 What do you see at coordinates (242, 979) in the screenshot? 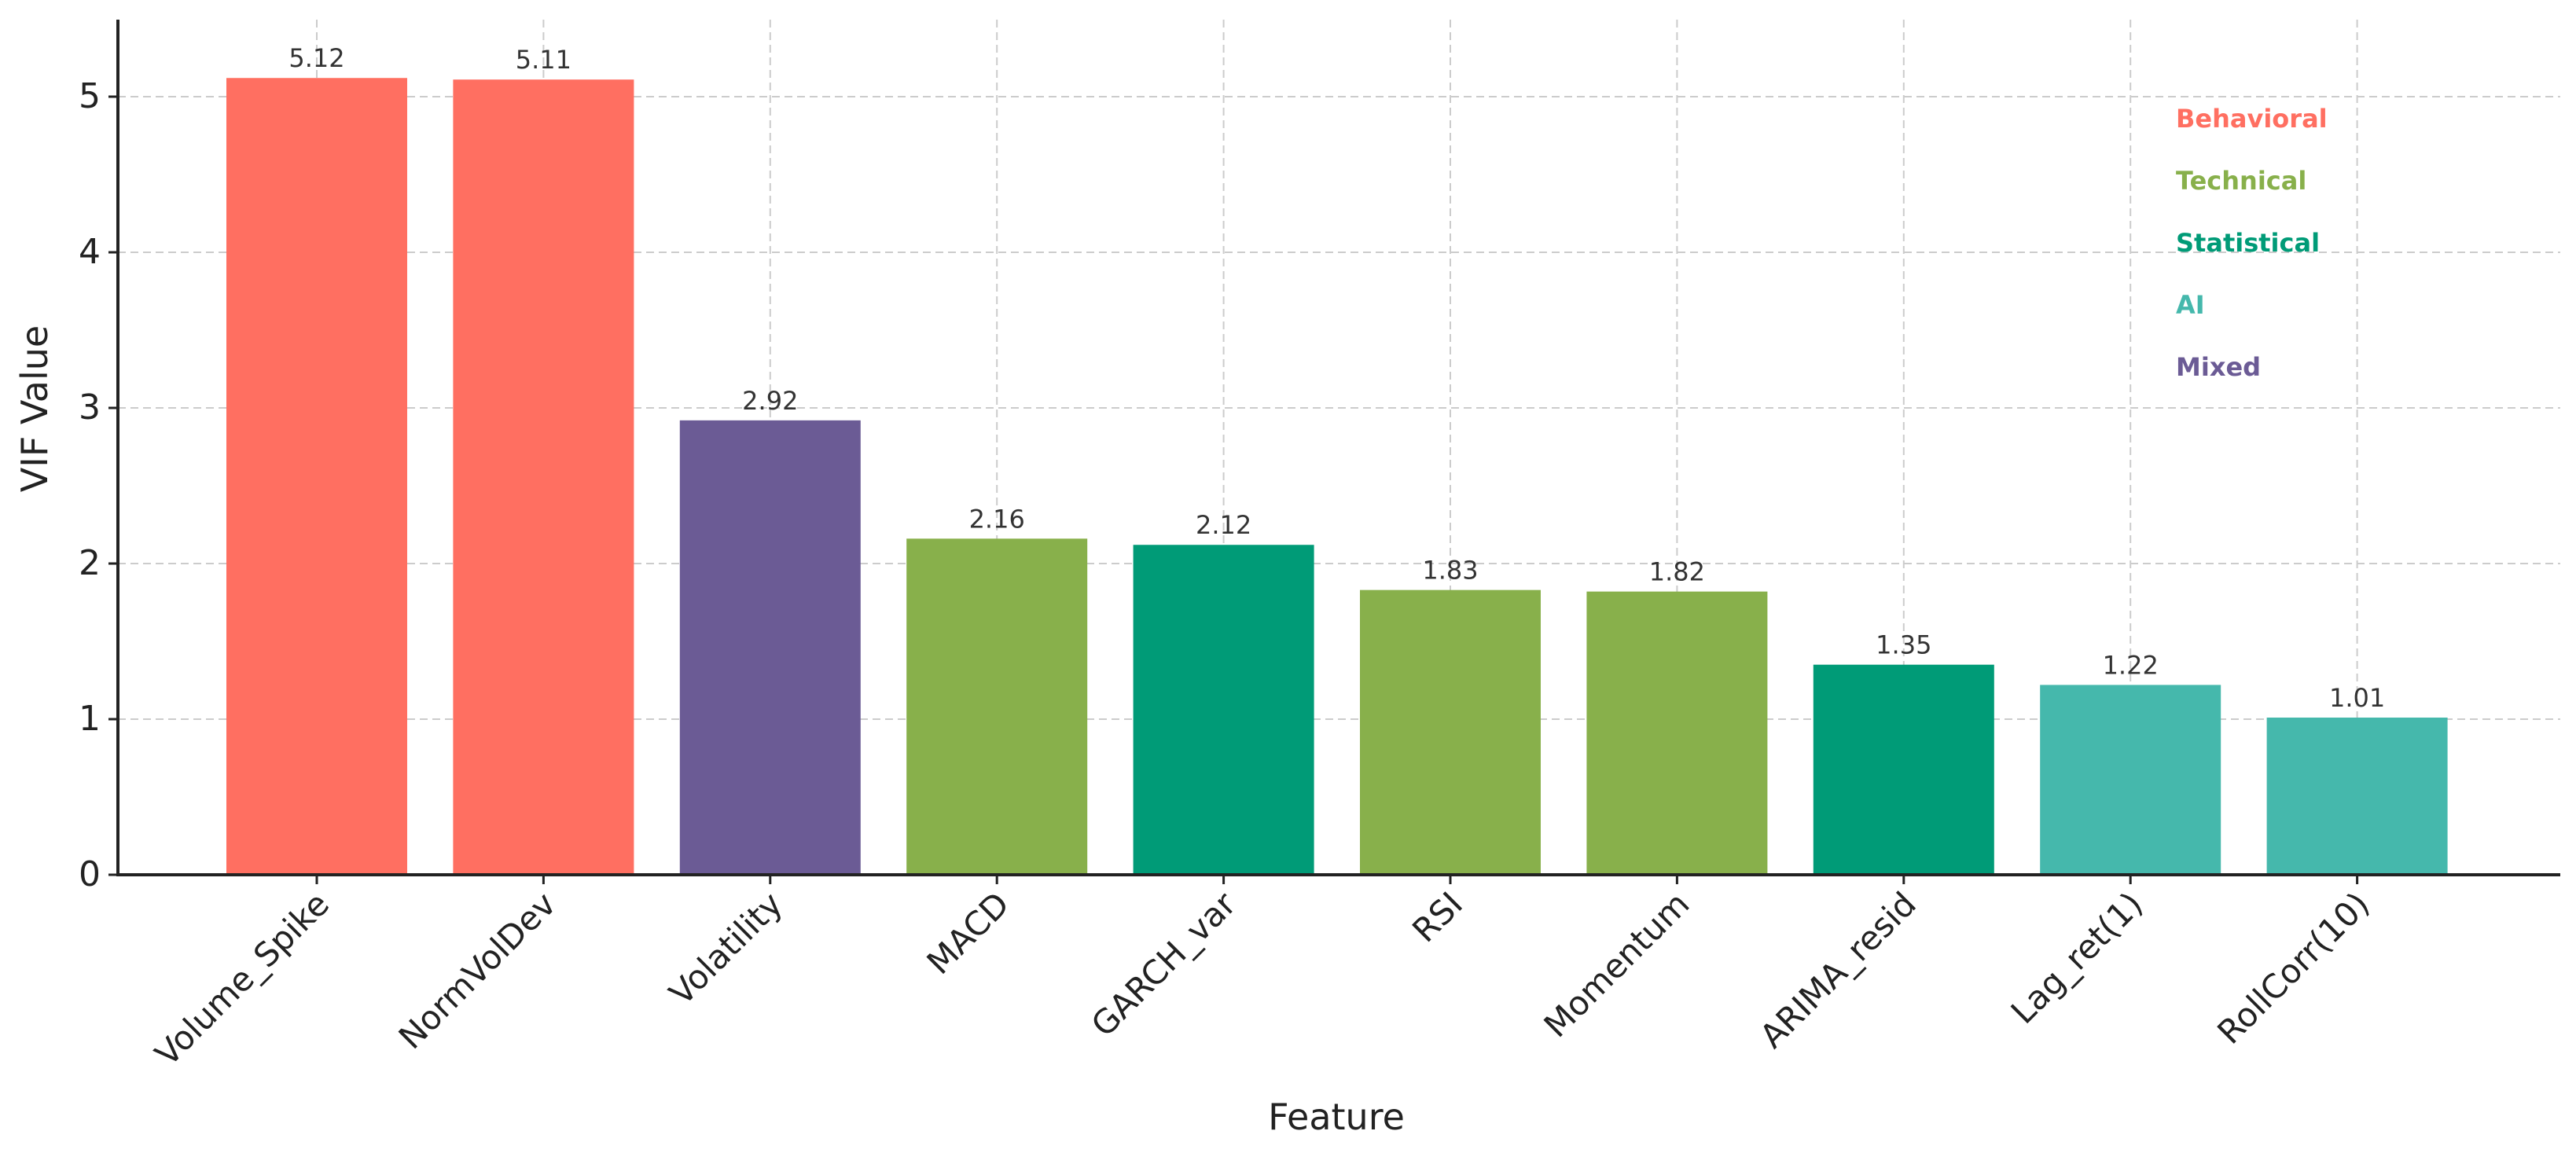
I see `x-tick-label: Volume_Spike` at bounding box center [242, 979].